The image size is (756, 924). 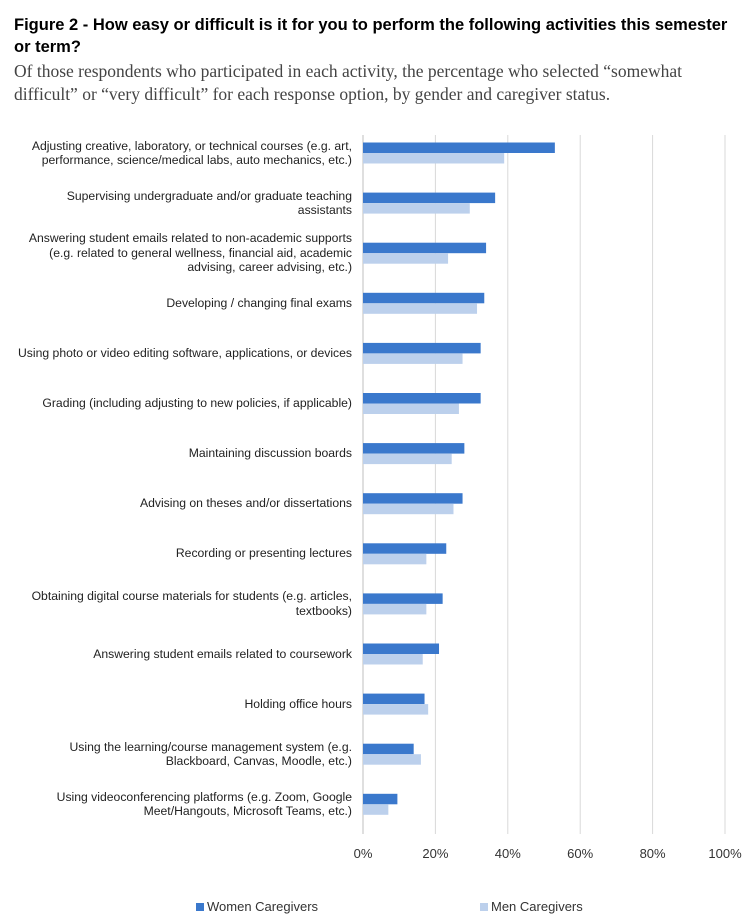 I want to click on x-tick-label: 100%, so click(x=725, y=853).